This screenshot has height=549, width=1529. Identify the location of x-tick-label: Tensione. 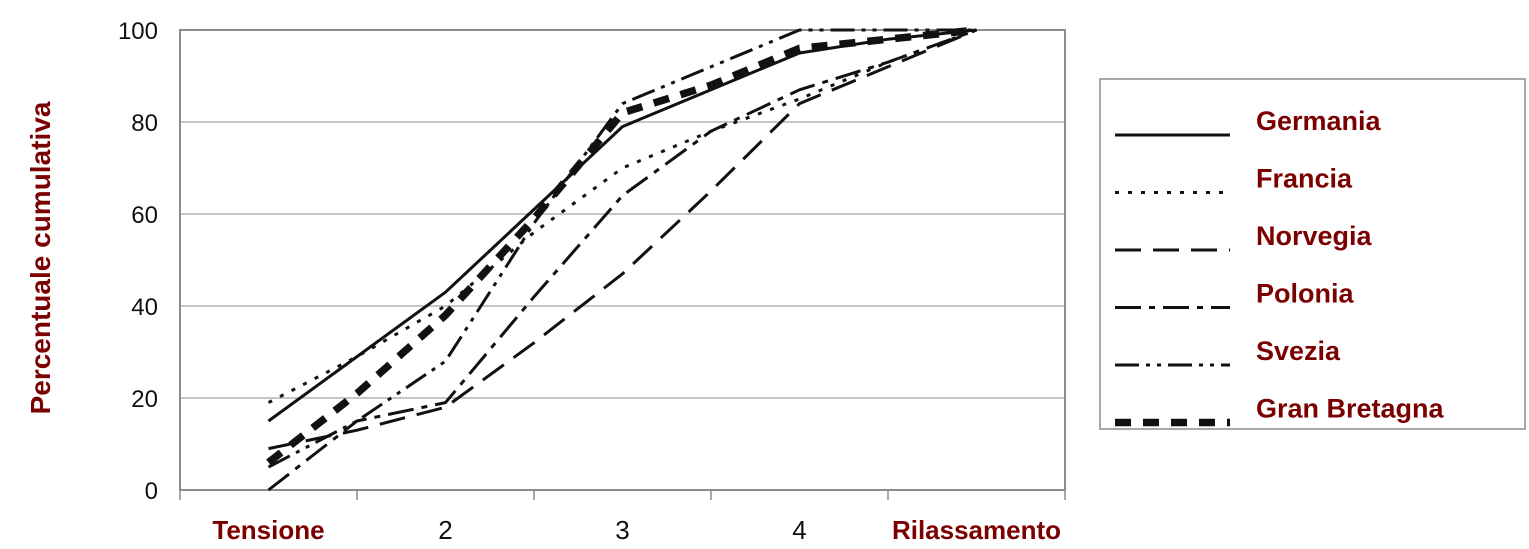
(268, 530).